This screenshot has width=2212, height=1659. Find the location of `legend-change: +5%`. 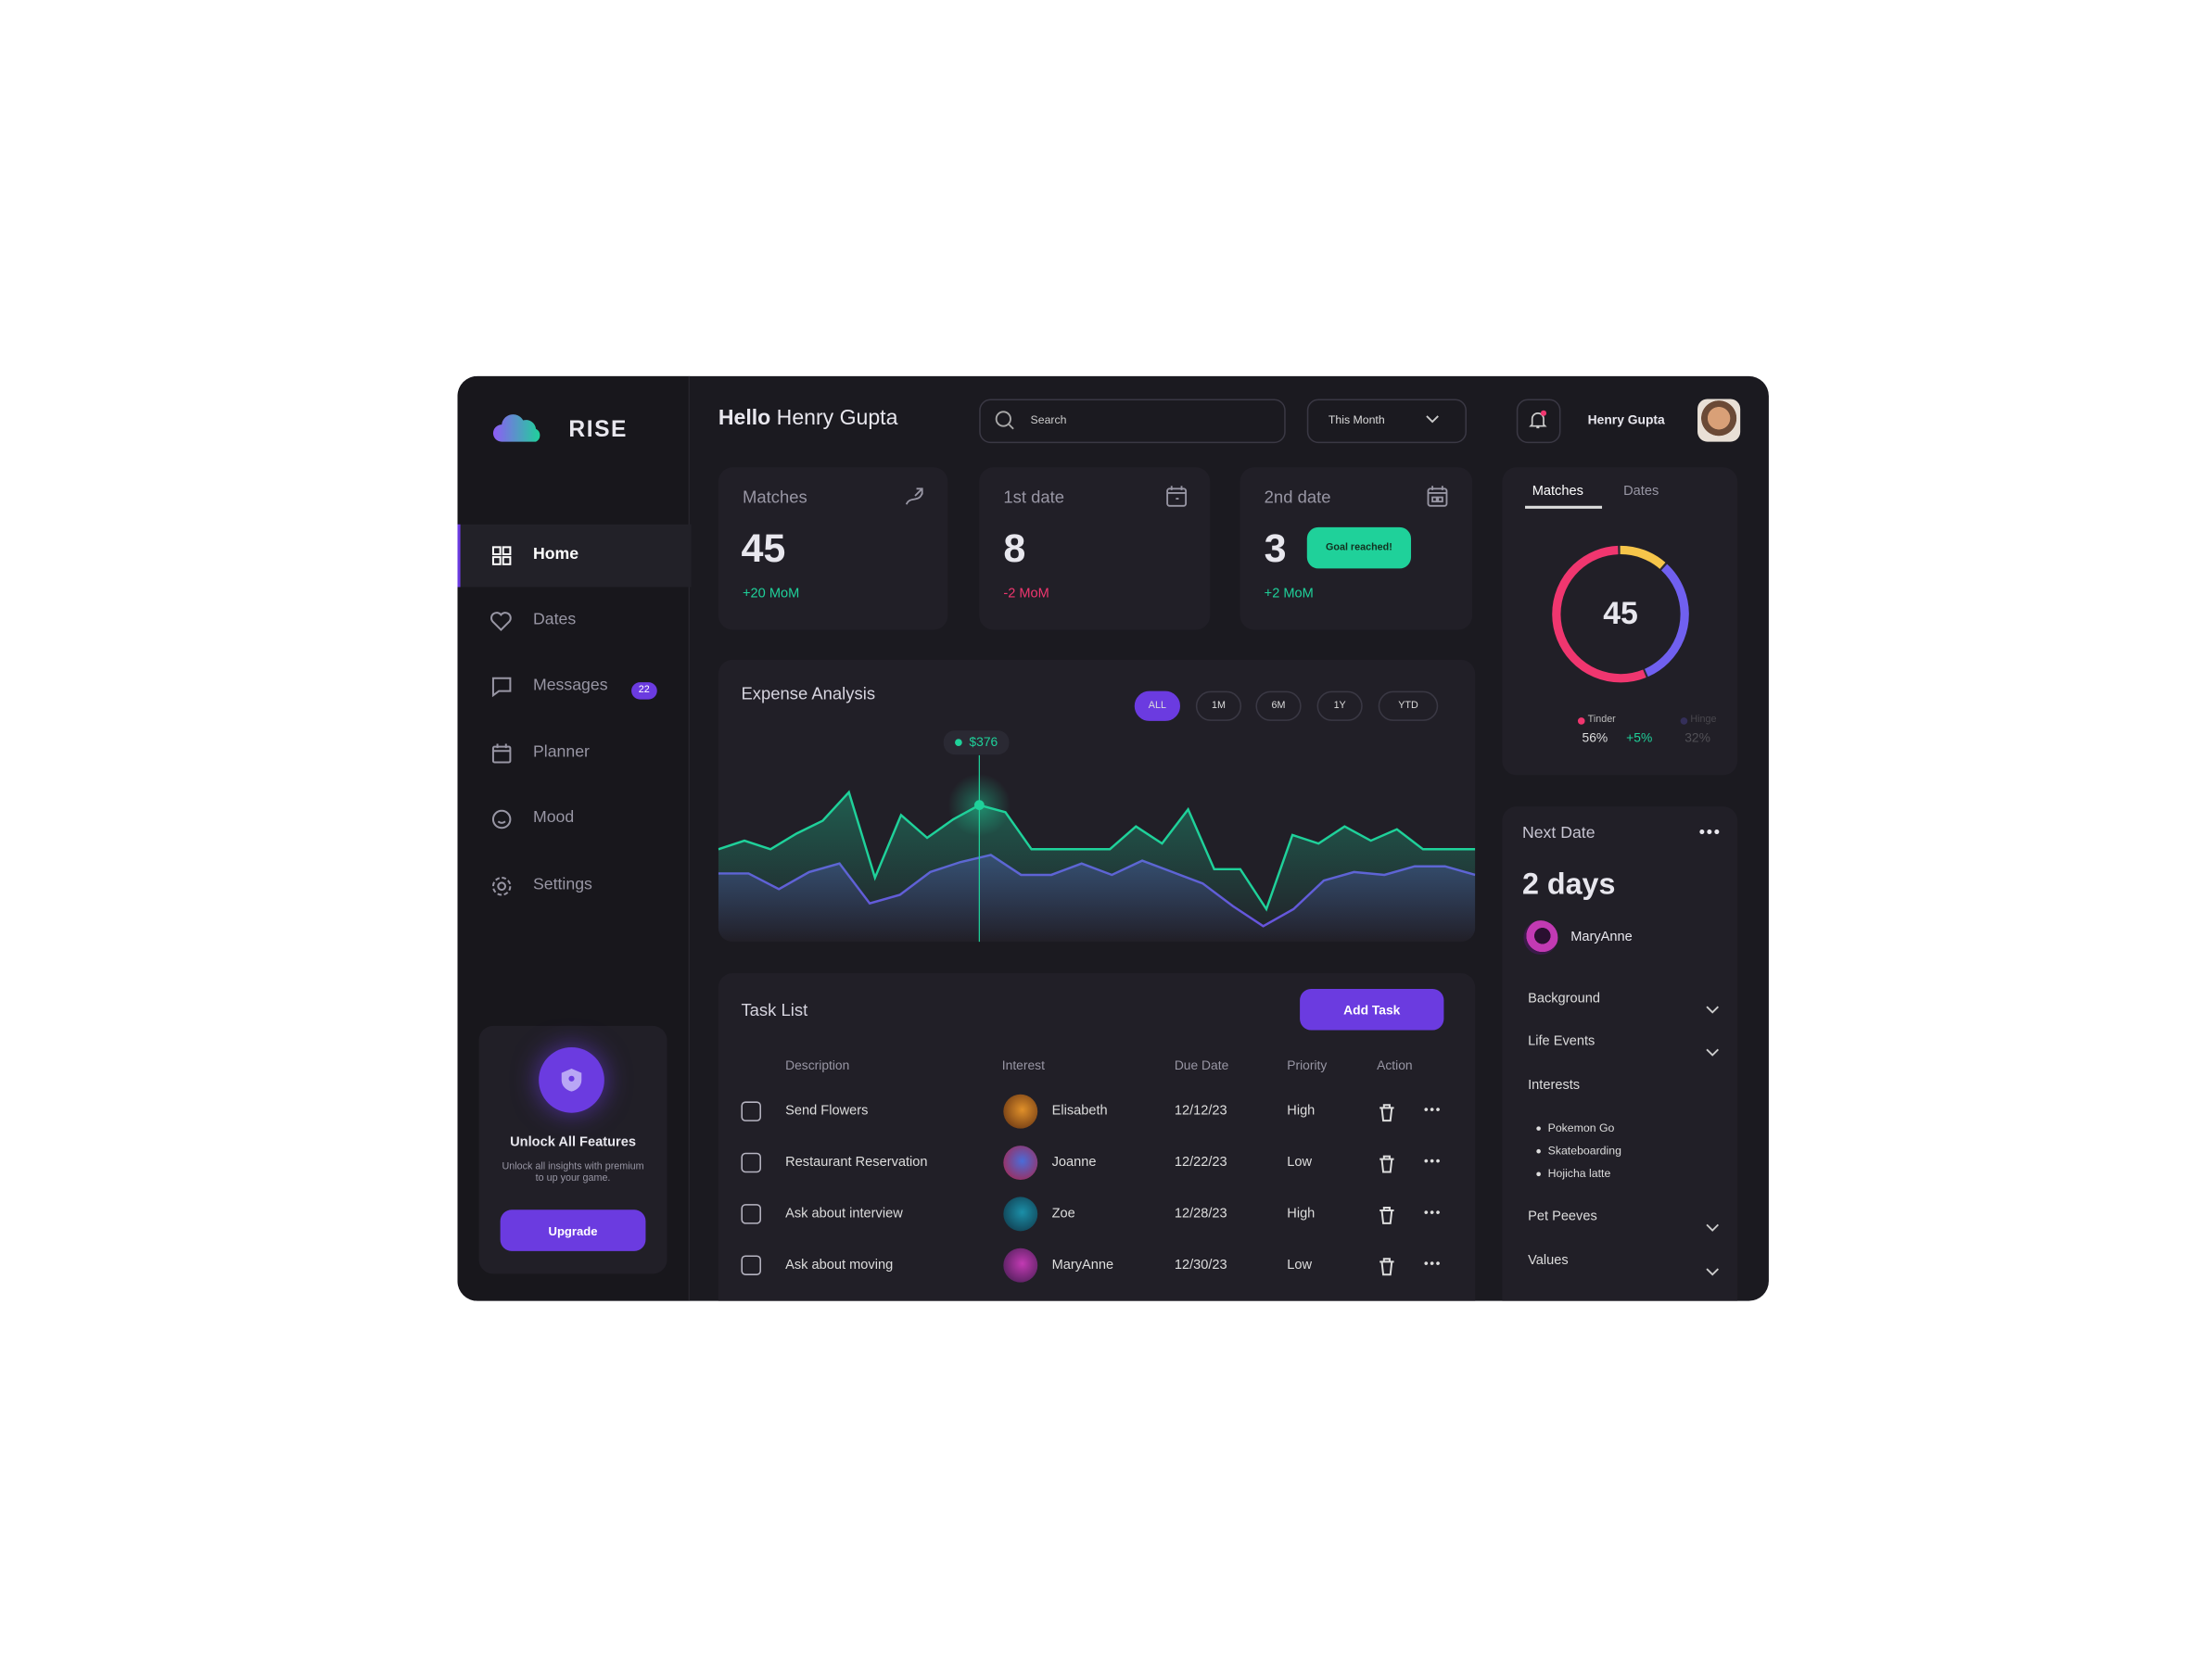

legend-change: +5% is located at coordinates (1639, 737).